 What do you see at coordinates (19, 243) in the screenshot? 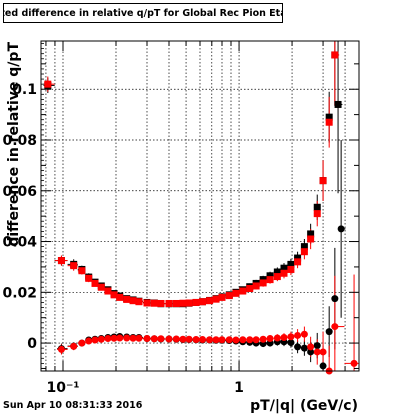
I see `y-tick-label: 0.04` at bounding box center [19, 243].